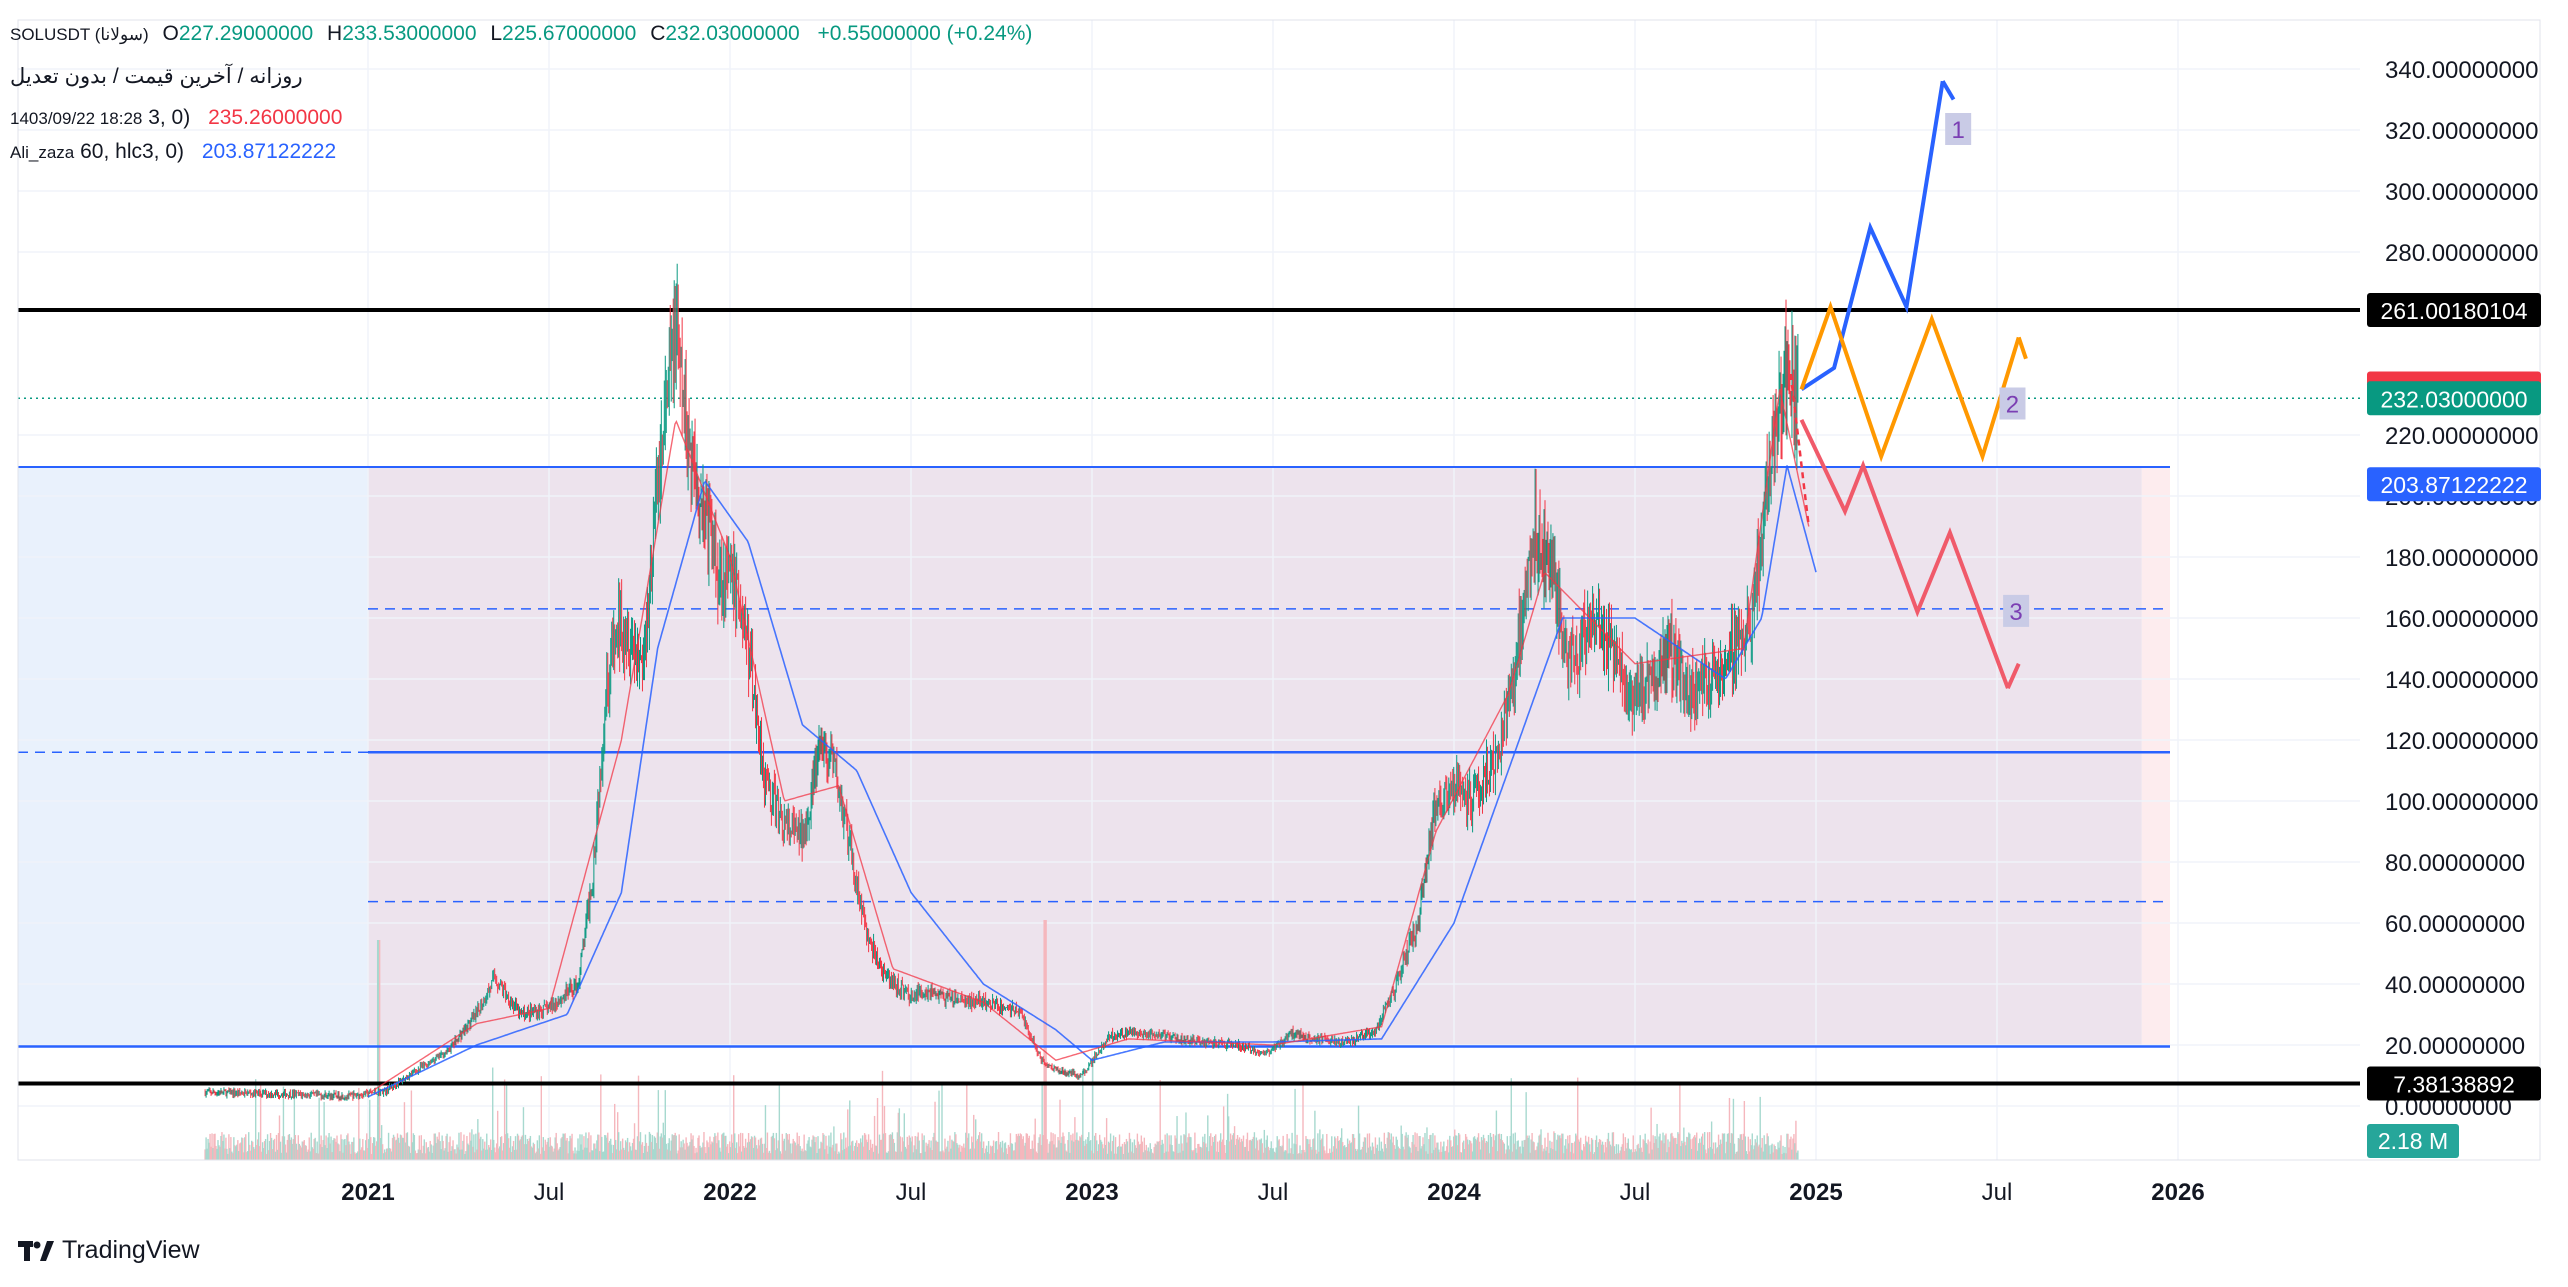 Image resolution: width=2568 pixels, height=1287 pixels. I want to click on tradingview-brand: TradingView, so click(109, 1250).